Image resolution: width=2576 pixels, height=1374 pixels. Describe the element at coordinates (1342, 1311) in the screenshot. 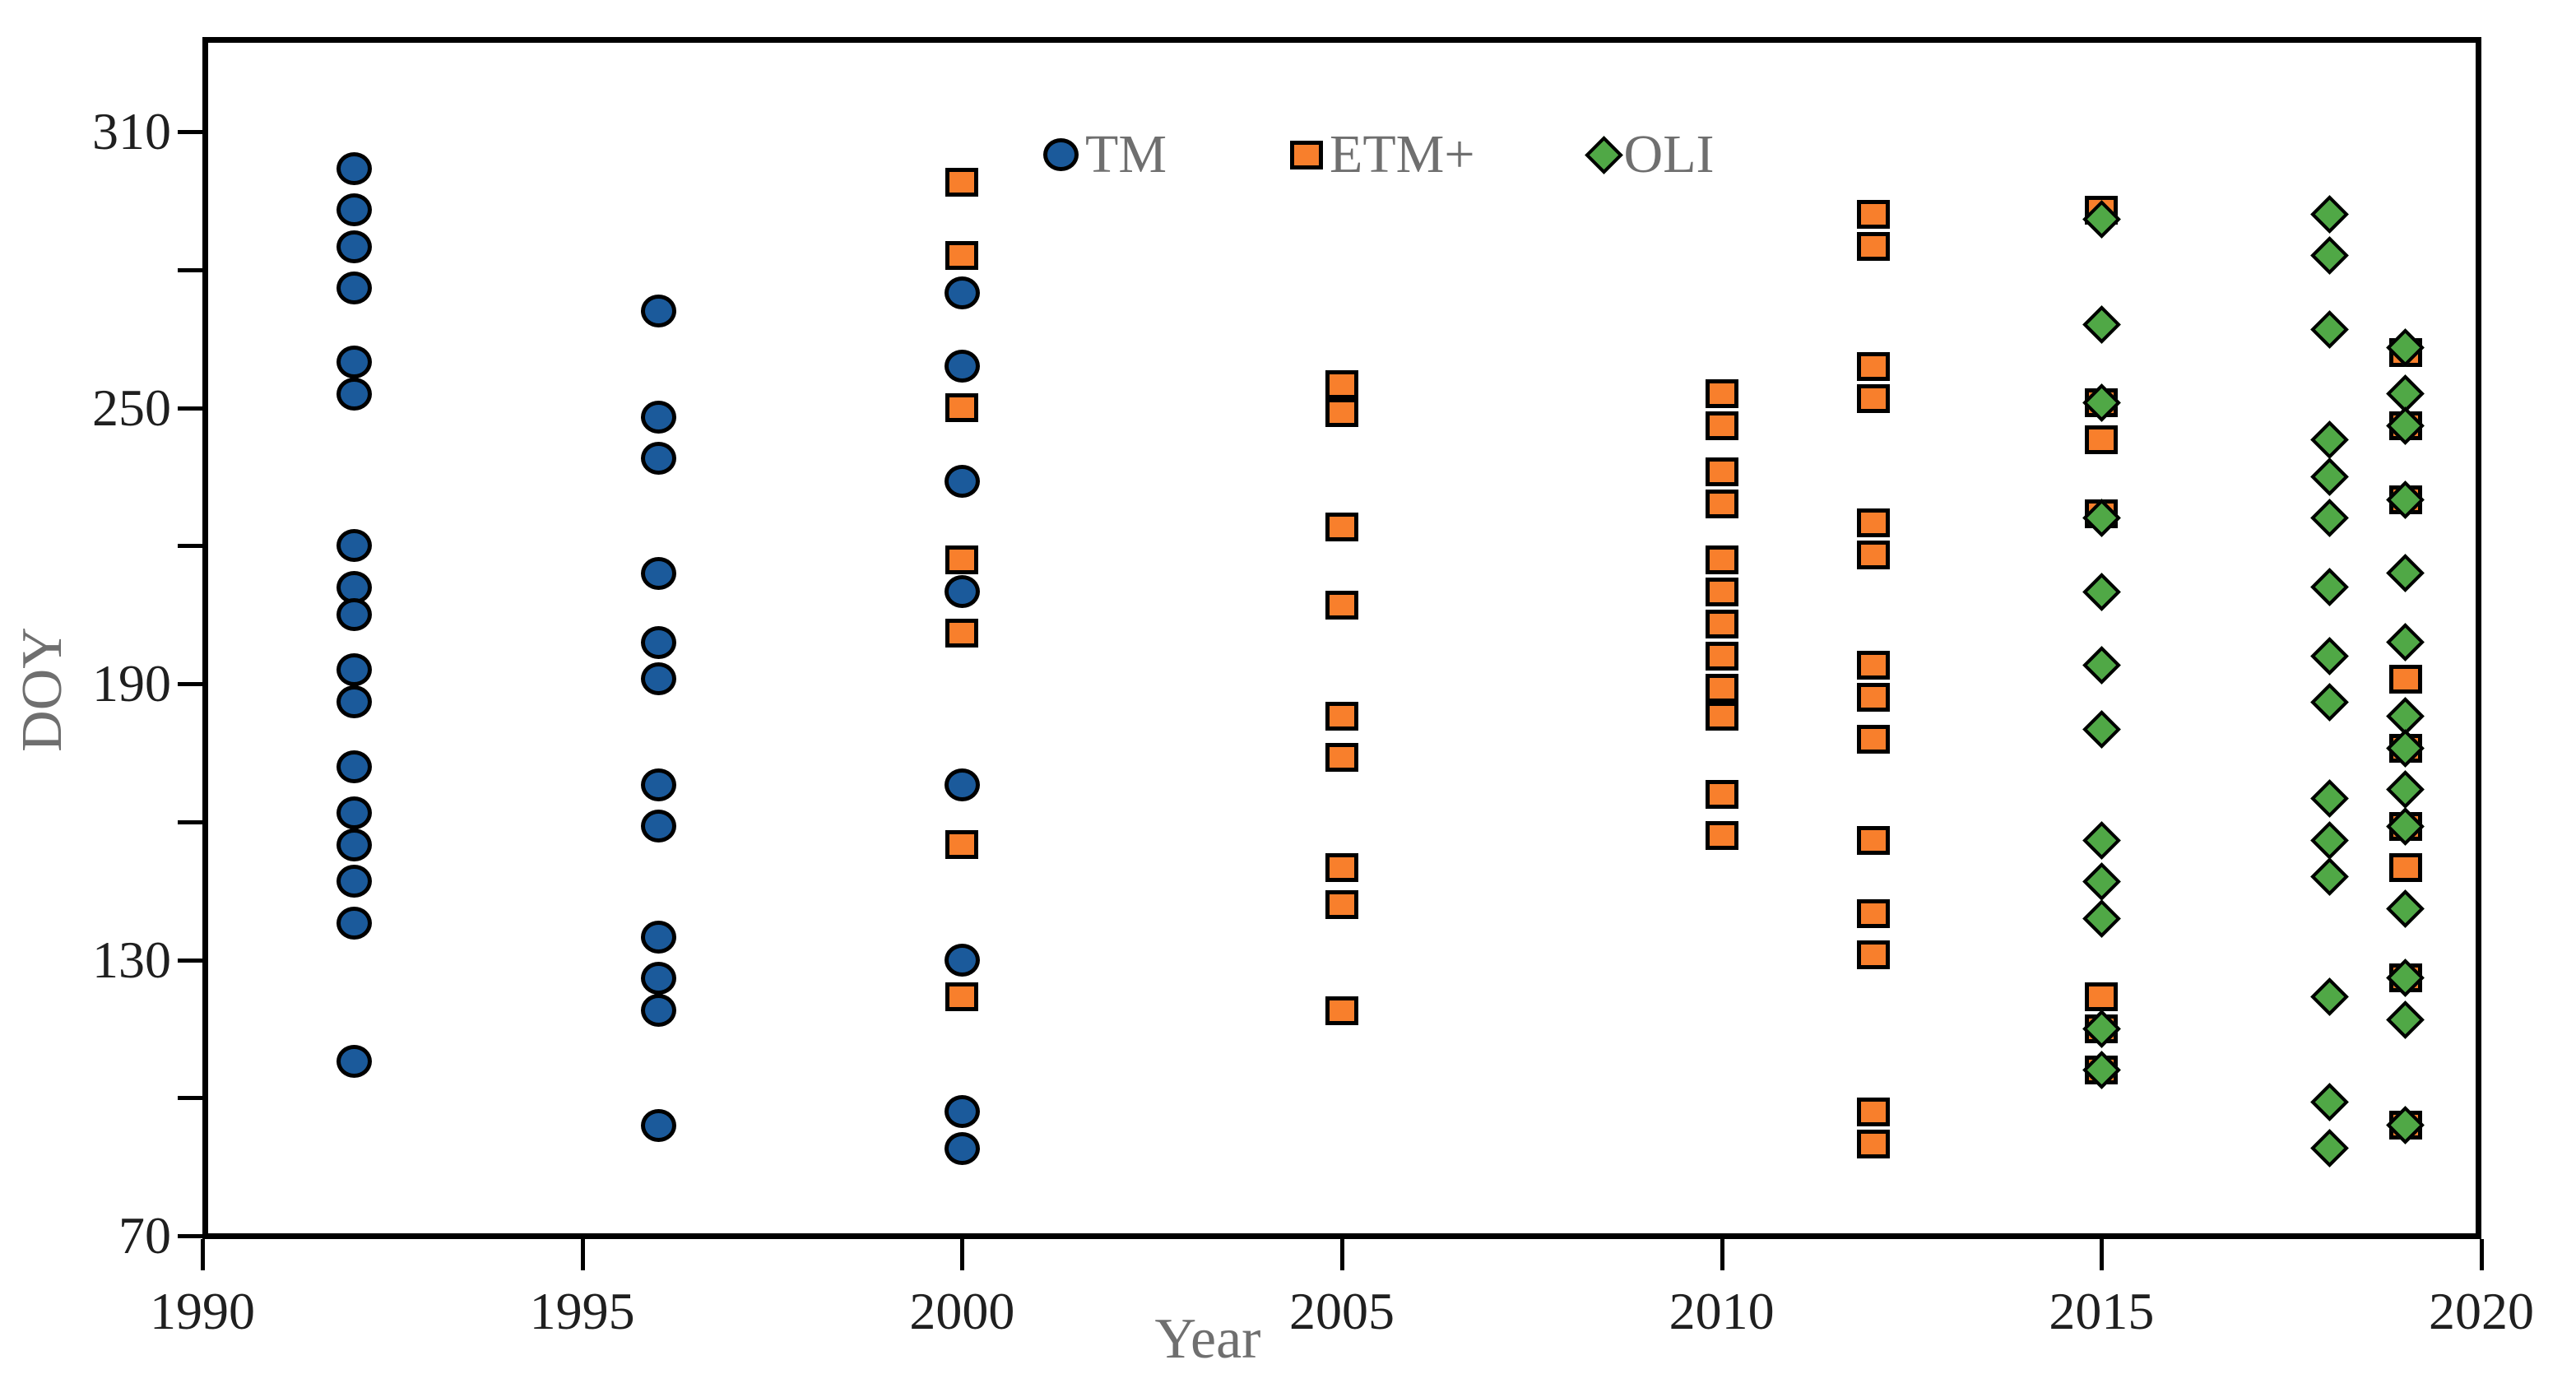

I see `x-tick-label: 2005` at that location.